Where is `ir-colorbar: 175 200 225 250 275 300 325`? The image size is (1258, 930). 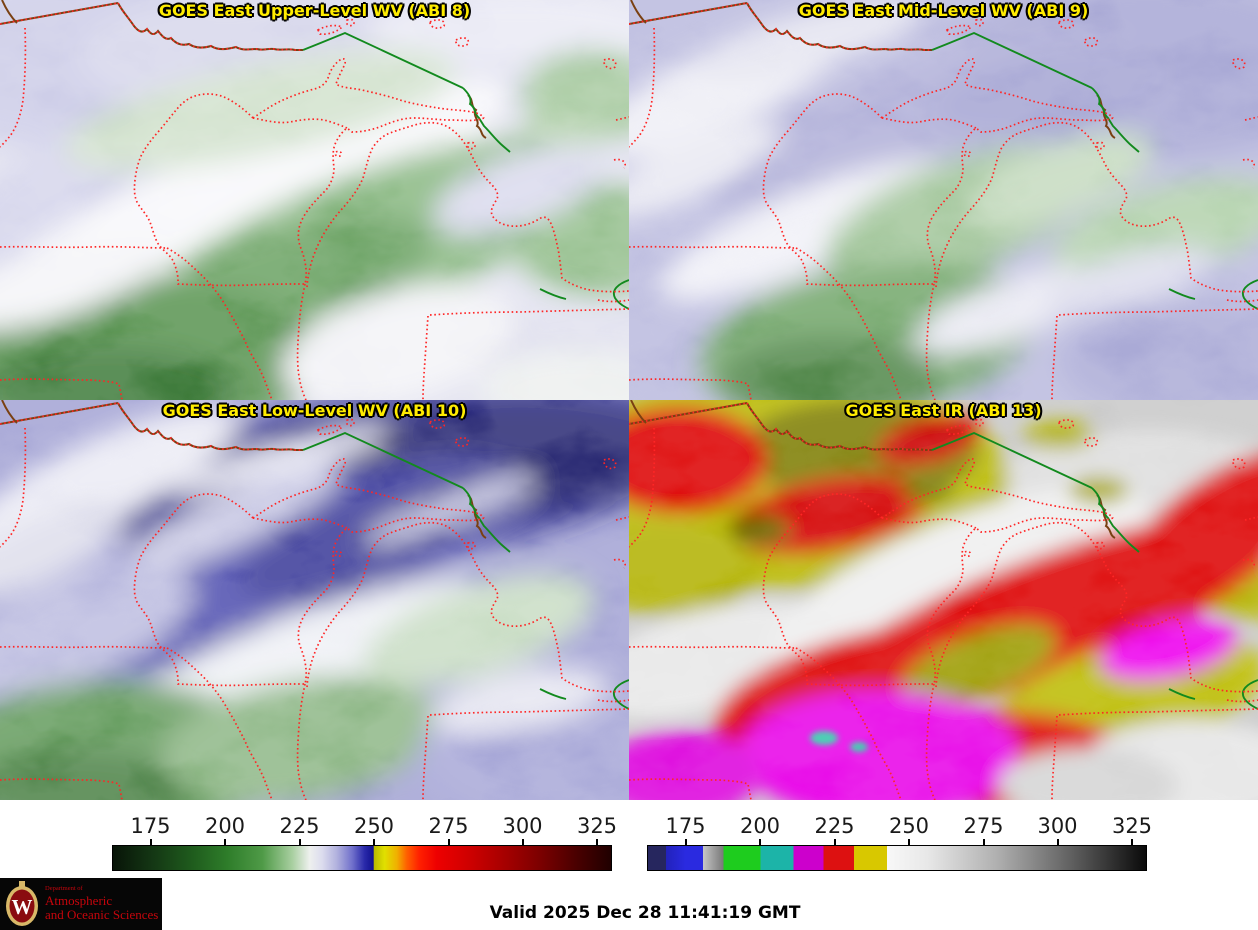 ir-colorbar: 175 200 225 250 275 300 325 is located at coordinates (899, 839).